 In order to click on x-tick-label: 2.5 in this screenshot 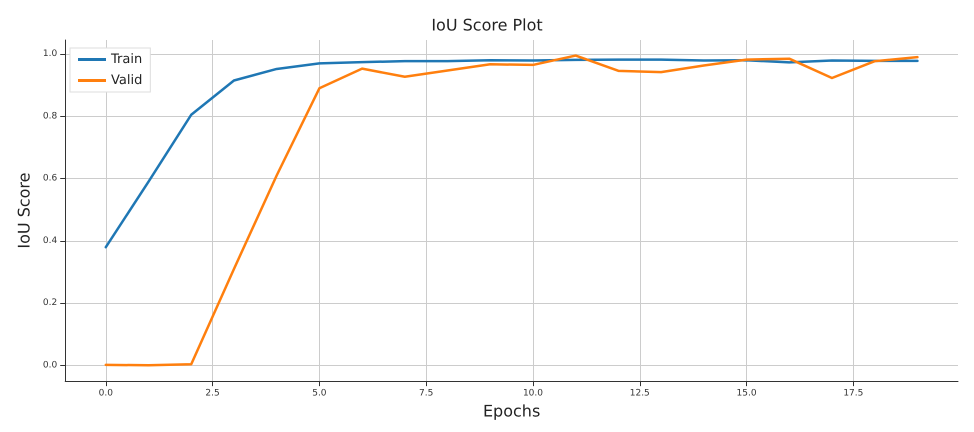, I will do `click(212, 393)`.